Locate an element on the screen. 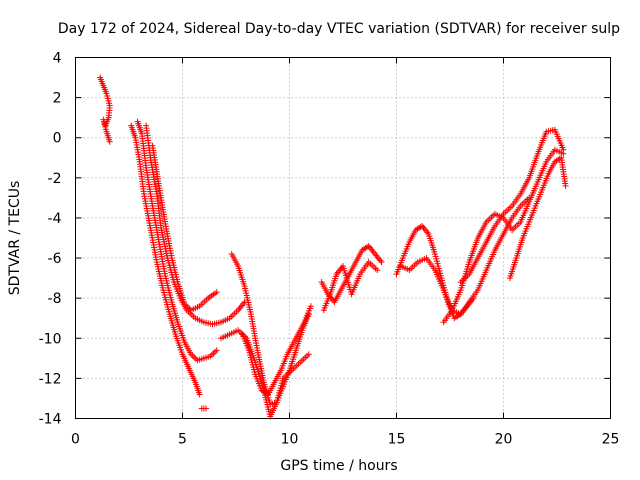 Image resolution: width=640 pixels, height=480 pixels. y-tick-label: -8 is located at coordinates (55, 299).